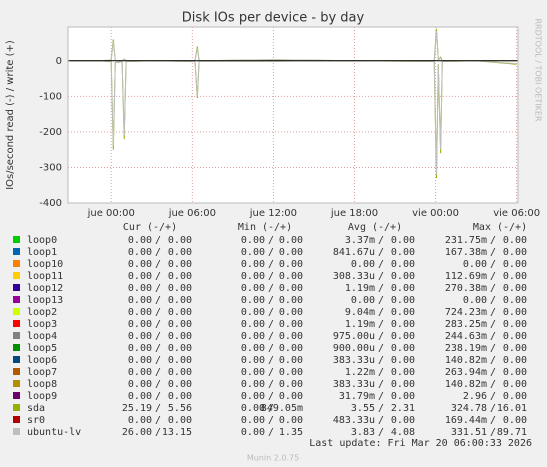 This screenshot has width=547, height=467. Describe the element at coordinates (512, 408) in the screenshot. I see `legend-value: 16.01` at that location.